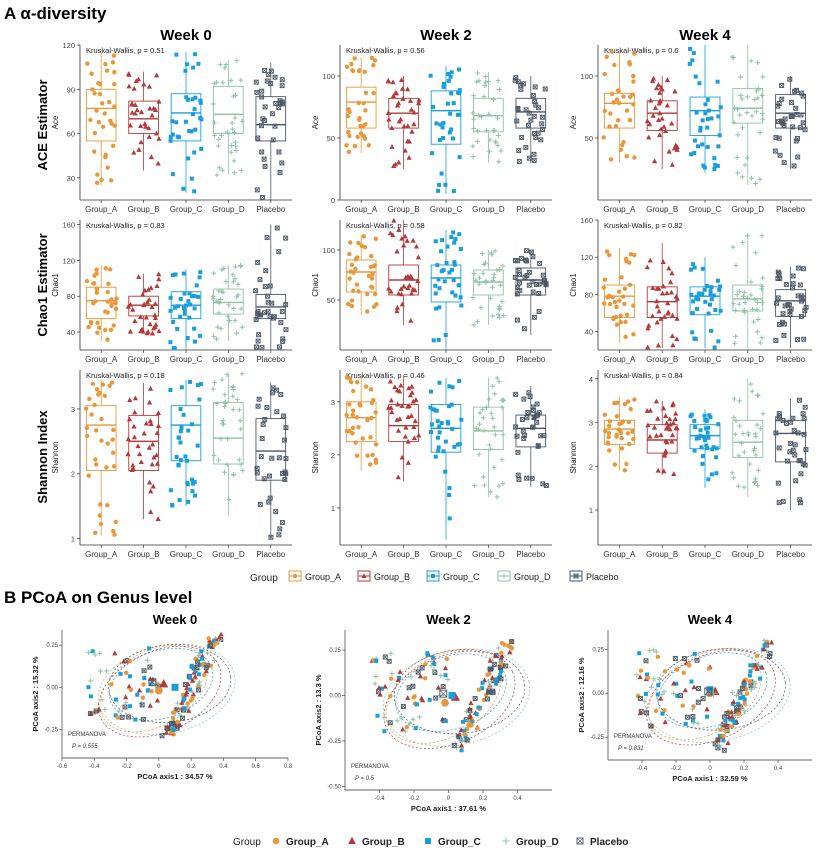  What do you see at coordinates (270, 359) in the screenshot?
I see `x-tick-label: Placebo` at bounding box center [270, 359].